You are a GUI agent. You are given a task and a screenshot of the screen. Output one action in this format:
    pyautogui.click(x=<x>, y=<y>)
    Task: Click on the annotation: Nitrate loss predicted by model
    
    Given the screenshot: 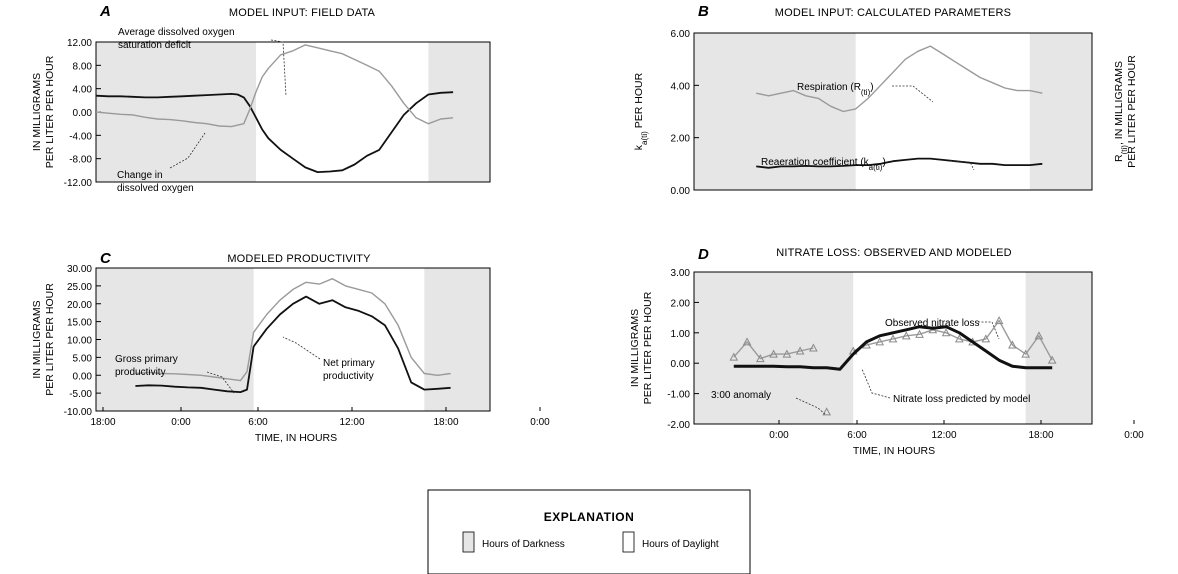 What is the action you would take?
    pyautogui.click(x=961, y=399)
    